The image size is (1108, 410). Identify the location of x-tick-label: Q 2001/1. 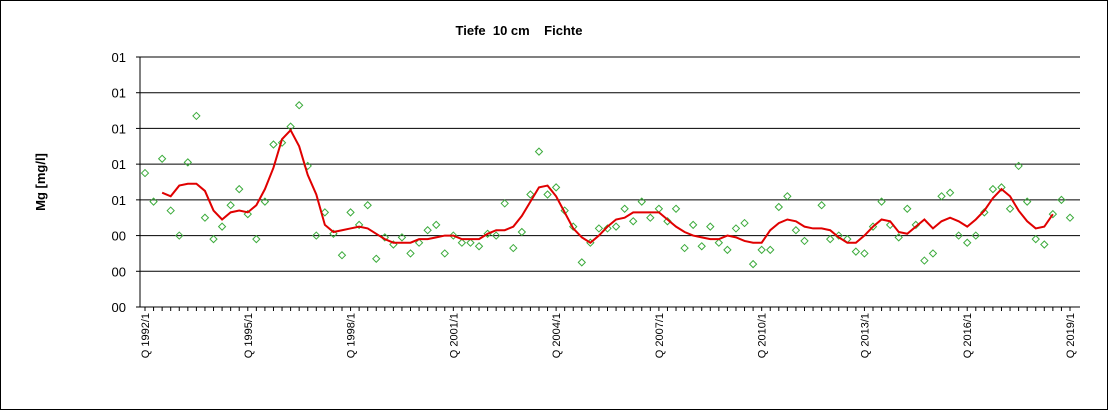
(454, 335).